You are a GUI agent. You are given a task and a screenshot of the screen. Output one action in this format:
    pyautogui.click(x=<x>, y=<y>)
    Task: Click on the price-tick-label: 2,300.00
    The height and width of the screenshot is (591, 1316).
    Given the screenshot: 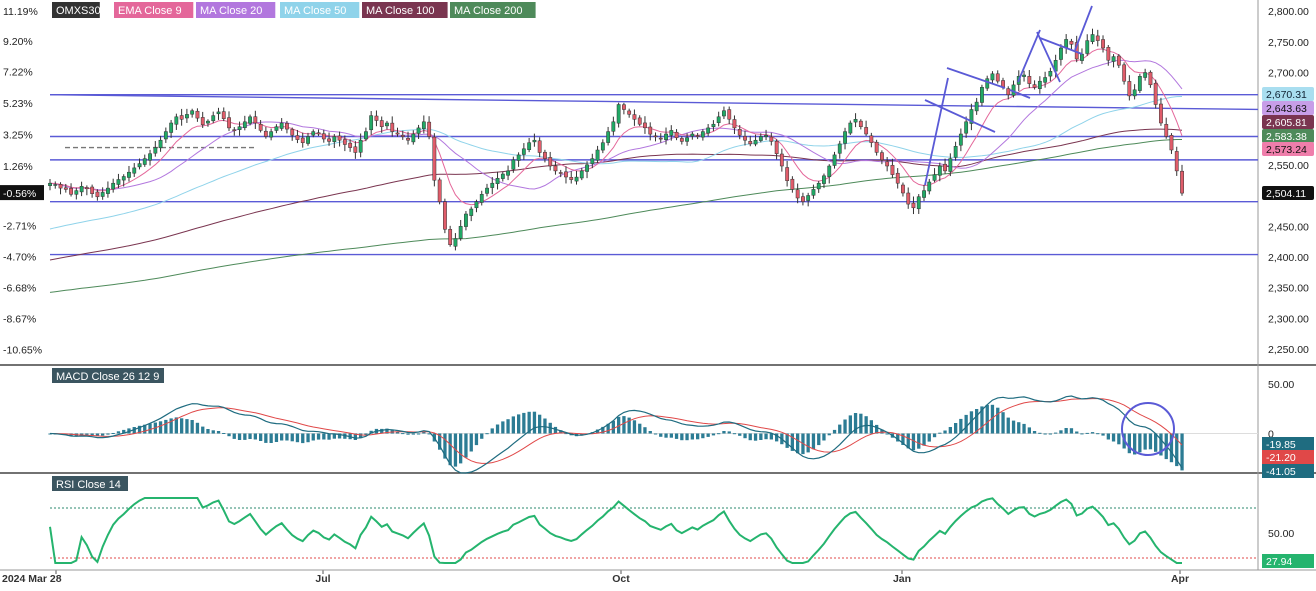 What is the action you would take?
    pyautogui.click(x=1288, y=319)
    